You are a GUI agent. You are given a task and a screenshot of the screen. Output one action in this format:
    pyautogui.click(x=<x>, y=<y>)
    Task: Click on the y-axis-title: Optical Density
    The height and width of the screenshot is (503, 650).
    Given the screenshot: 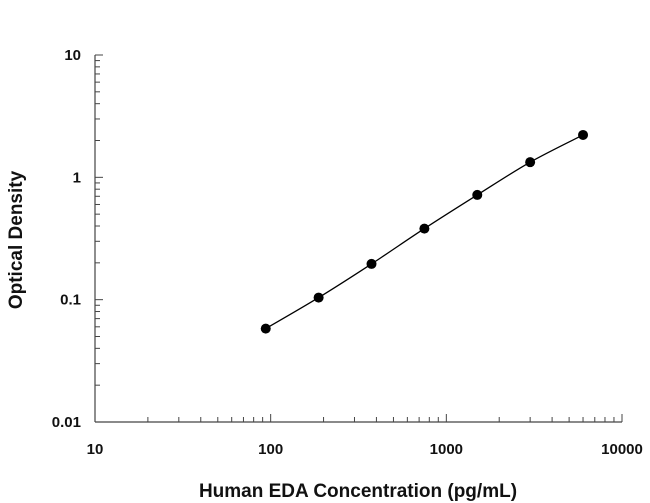 What is the action you would take?
    pyautogui.click(x=16, y=239)
    